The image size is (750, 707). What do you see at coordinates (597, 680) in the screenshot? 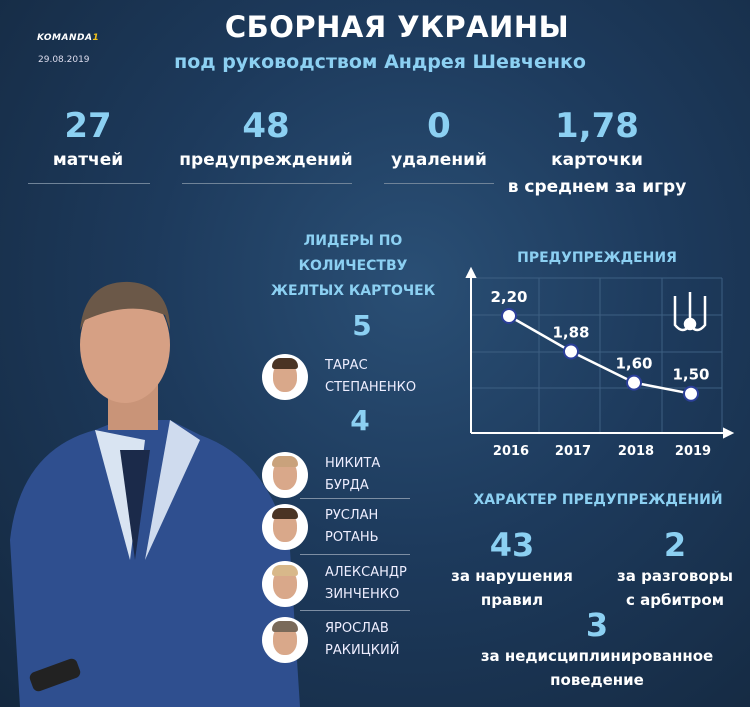
I see `nature-label: поведение` at bounding box center [597, 680].